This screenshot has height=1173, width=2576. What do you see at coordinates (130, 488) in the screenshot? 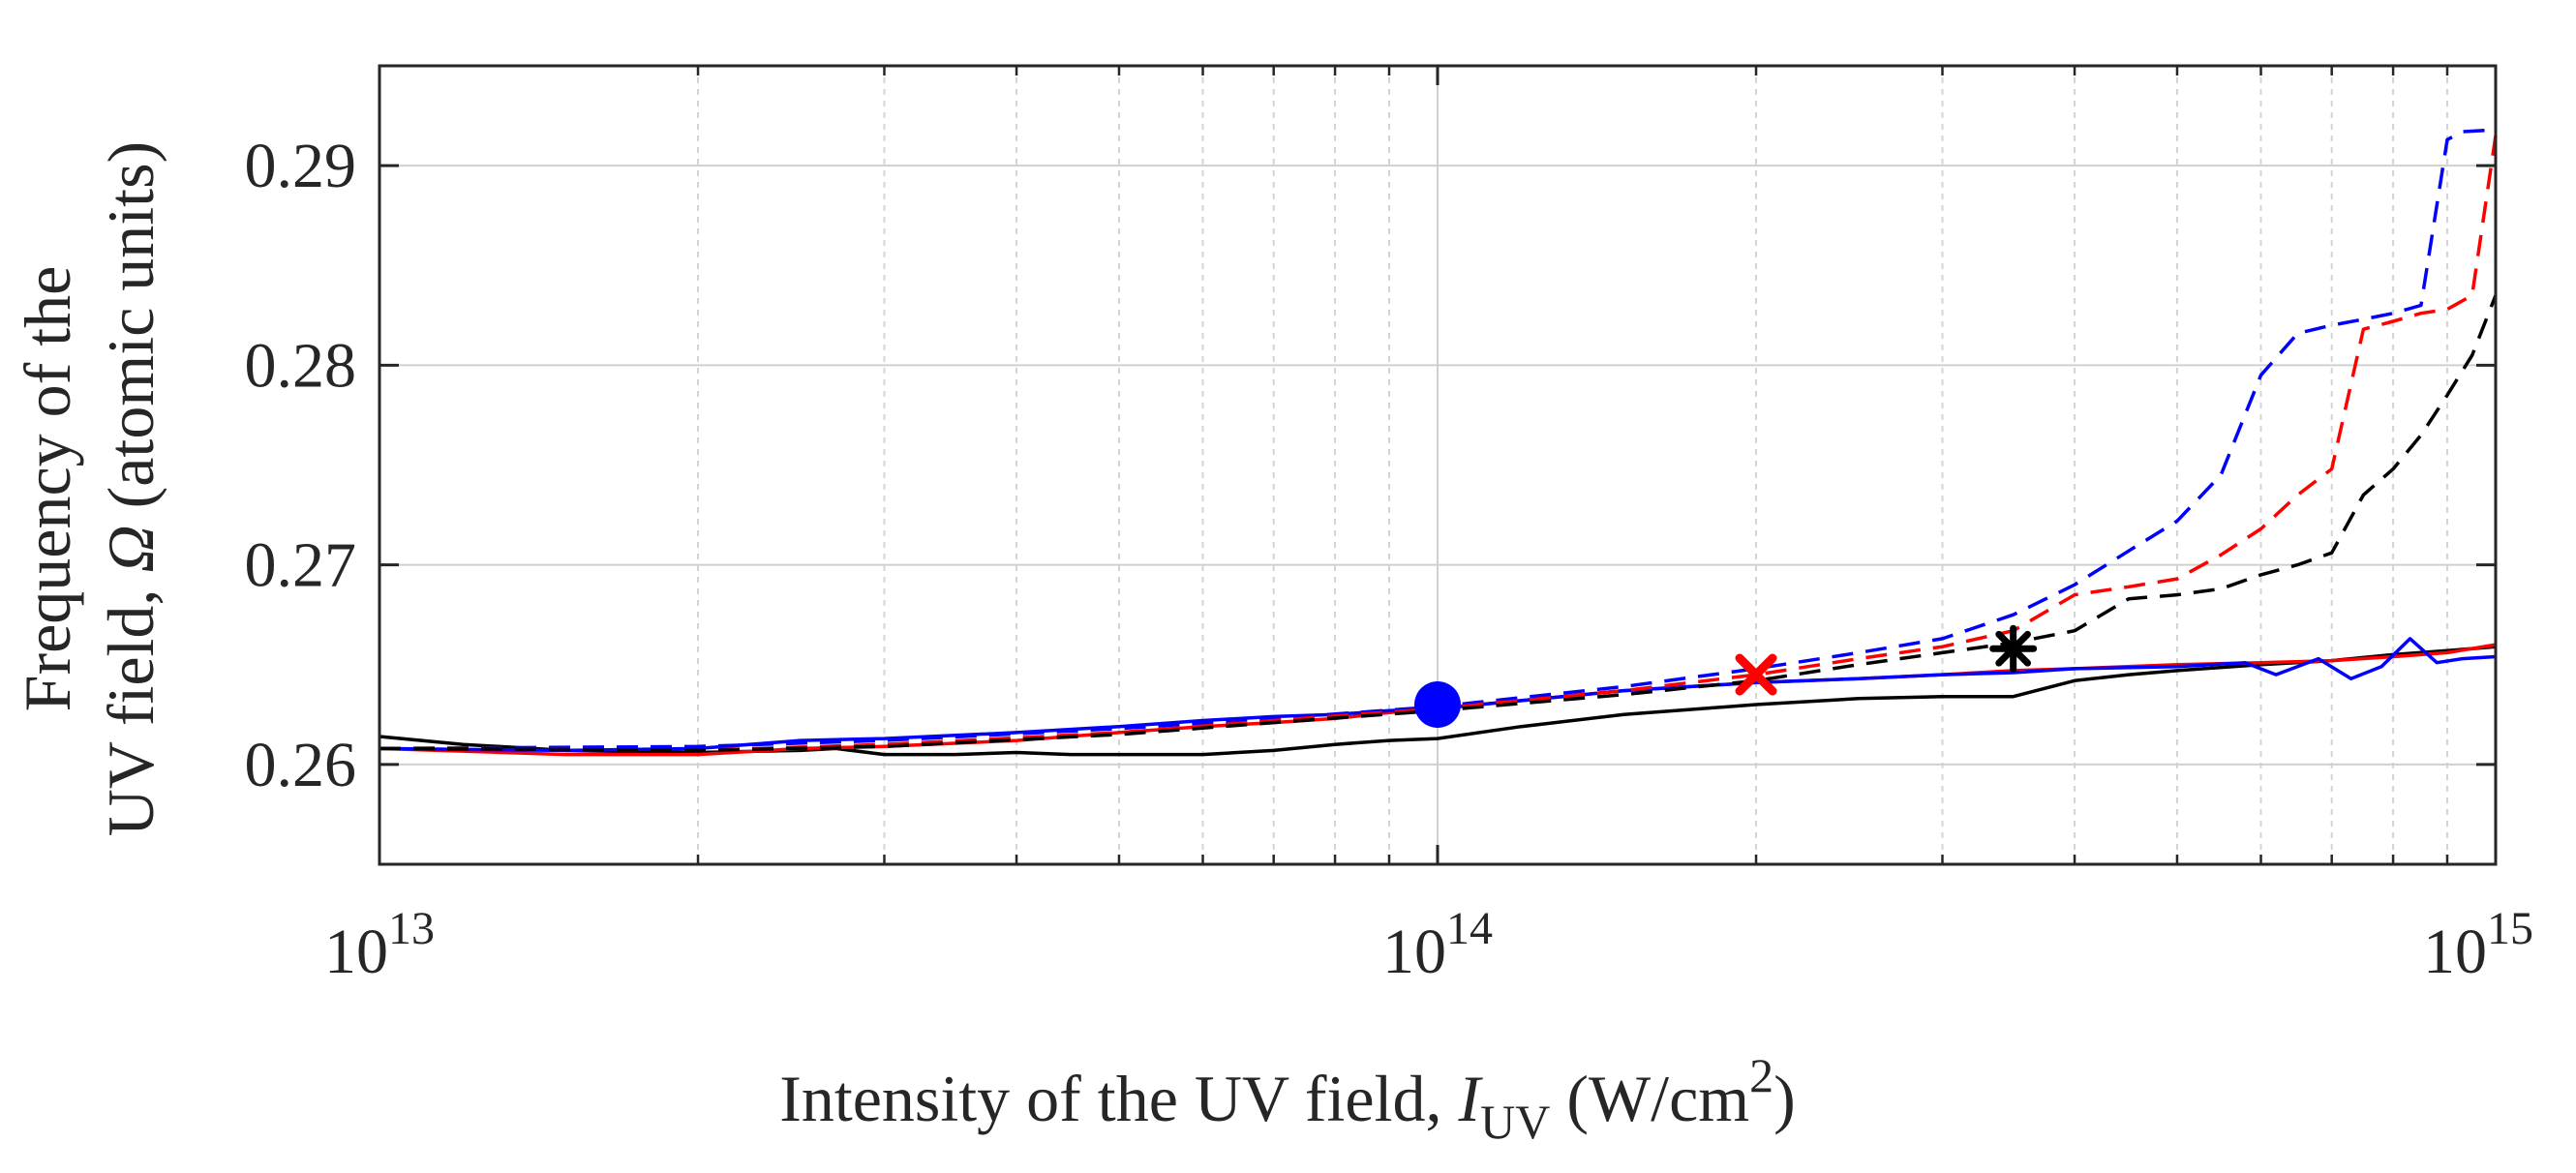
I see `y-axis-label-line2: UV field, Ω (atomic units)` at bounding box center [130, 488].